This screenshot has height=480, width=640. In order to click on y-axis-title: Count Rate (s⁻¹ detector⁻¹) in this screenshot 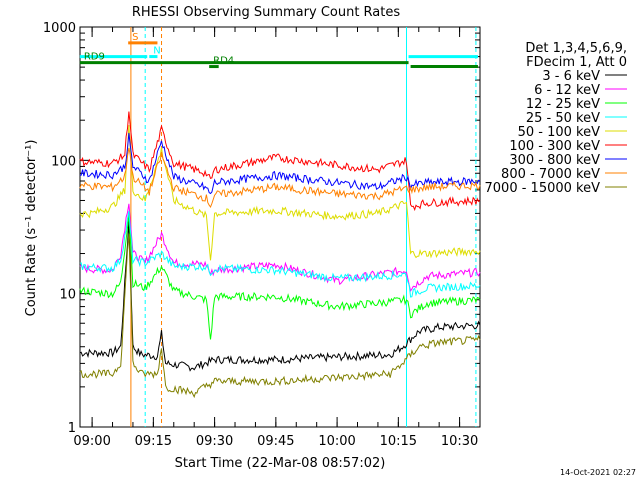, I will do `click(31, 228)`.